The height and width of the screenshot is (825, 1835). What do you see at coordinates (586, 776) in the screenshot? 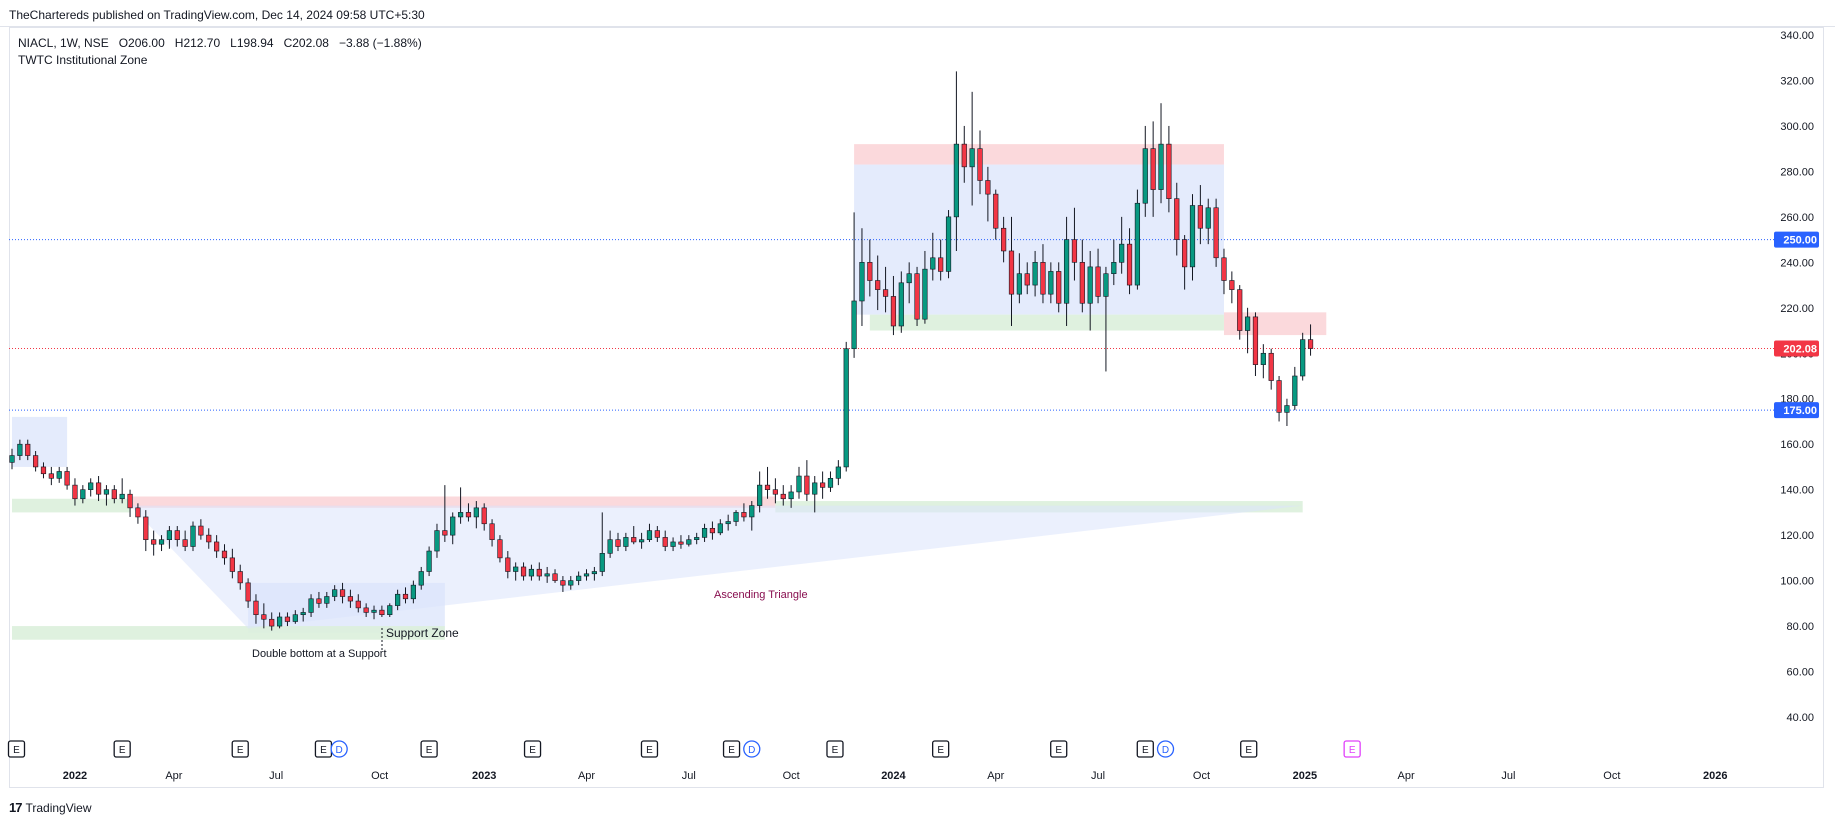
I see `x-tick-label: Apr` at bounding box center [586, 776].